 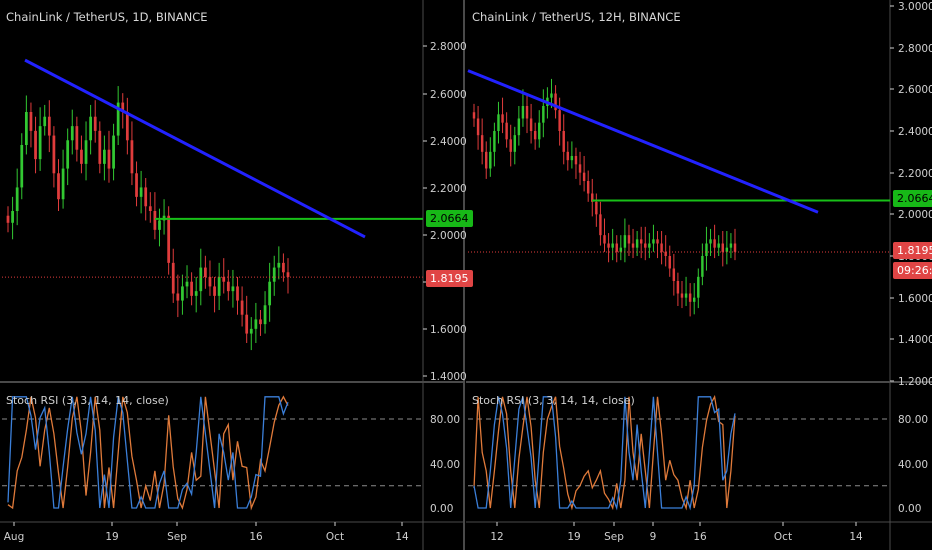 I want to click on time-tick-label-1: 9, so click(x=653, y=537).